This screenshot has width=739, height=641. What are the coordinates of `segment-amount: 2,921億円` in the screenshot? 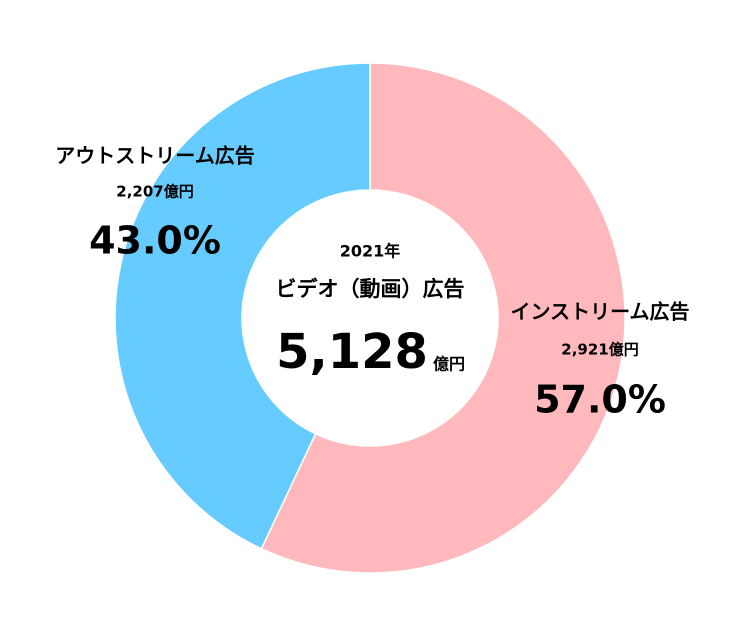 It's located at (599, 350).